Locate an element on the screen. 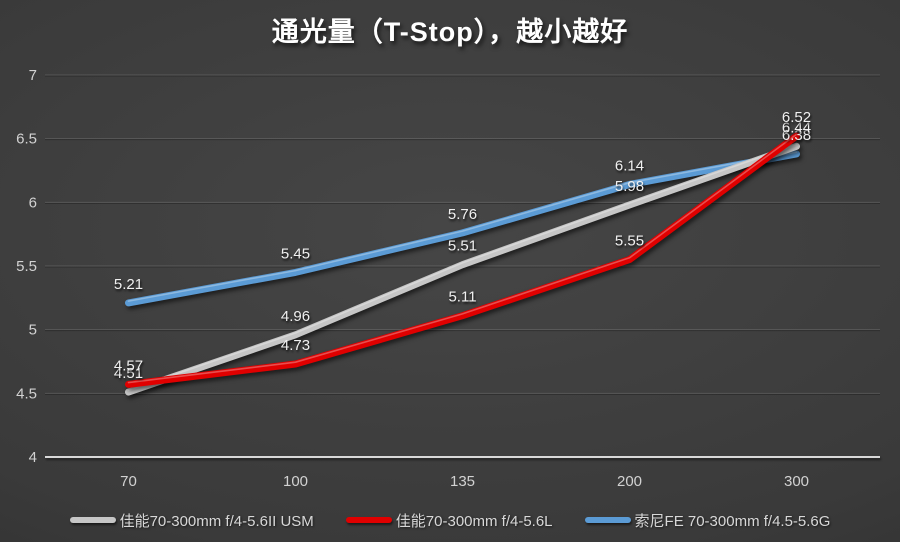  data-label-0: 4.96 is located at coordinates (295, 316).